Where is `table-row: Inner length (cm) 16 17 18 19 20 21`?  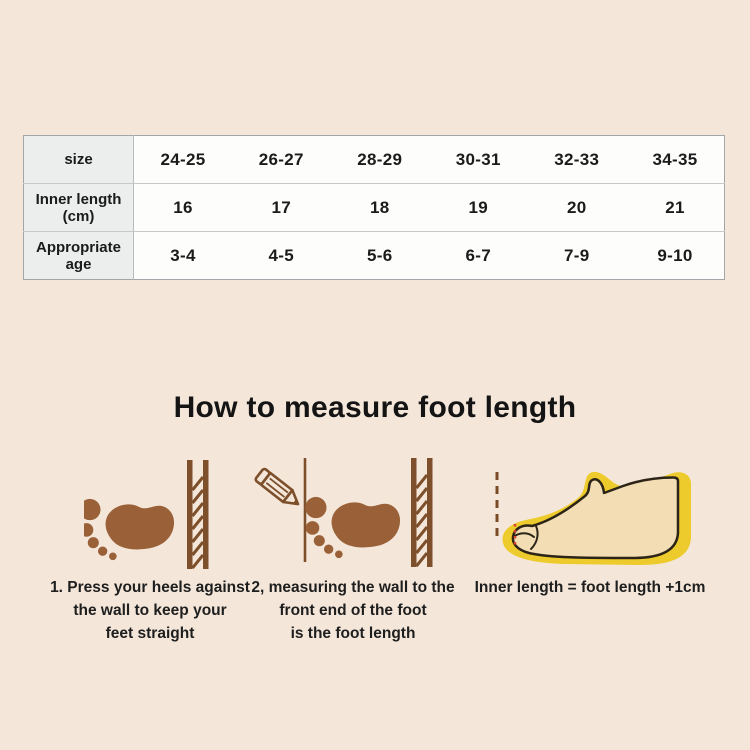
table-row: Inner length (cm) 16 17 18 19 20 21 is located at coordinates (374, 207).